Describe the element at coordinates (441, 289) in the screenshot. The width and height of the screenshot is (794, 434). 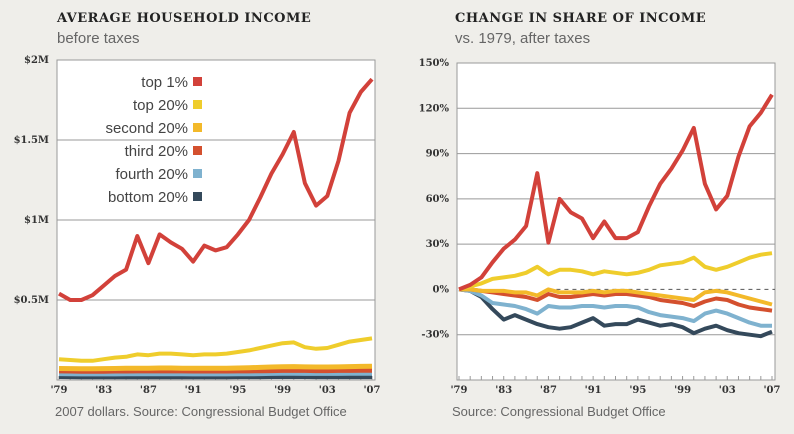
I see `y-tick-label: 0%` at that location.